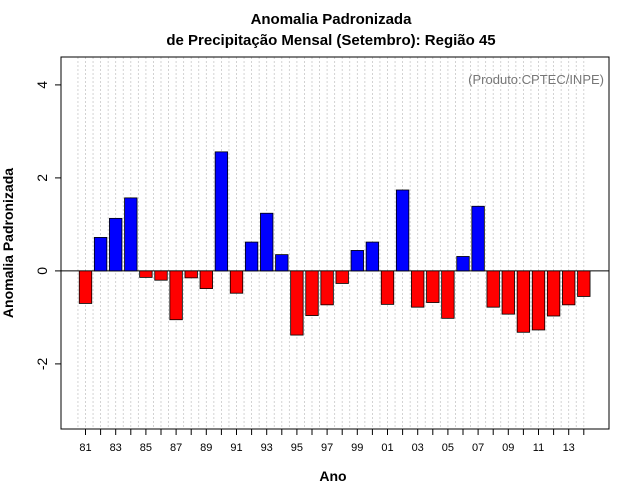 This screenshot has width=640, height=500. Describe the element at coordinates (387, 448) in the screenshot. I see `x-tick-label: 01` at that location.